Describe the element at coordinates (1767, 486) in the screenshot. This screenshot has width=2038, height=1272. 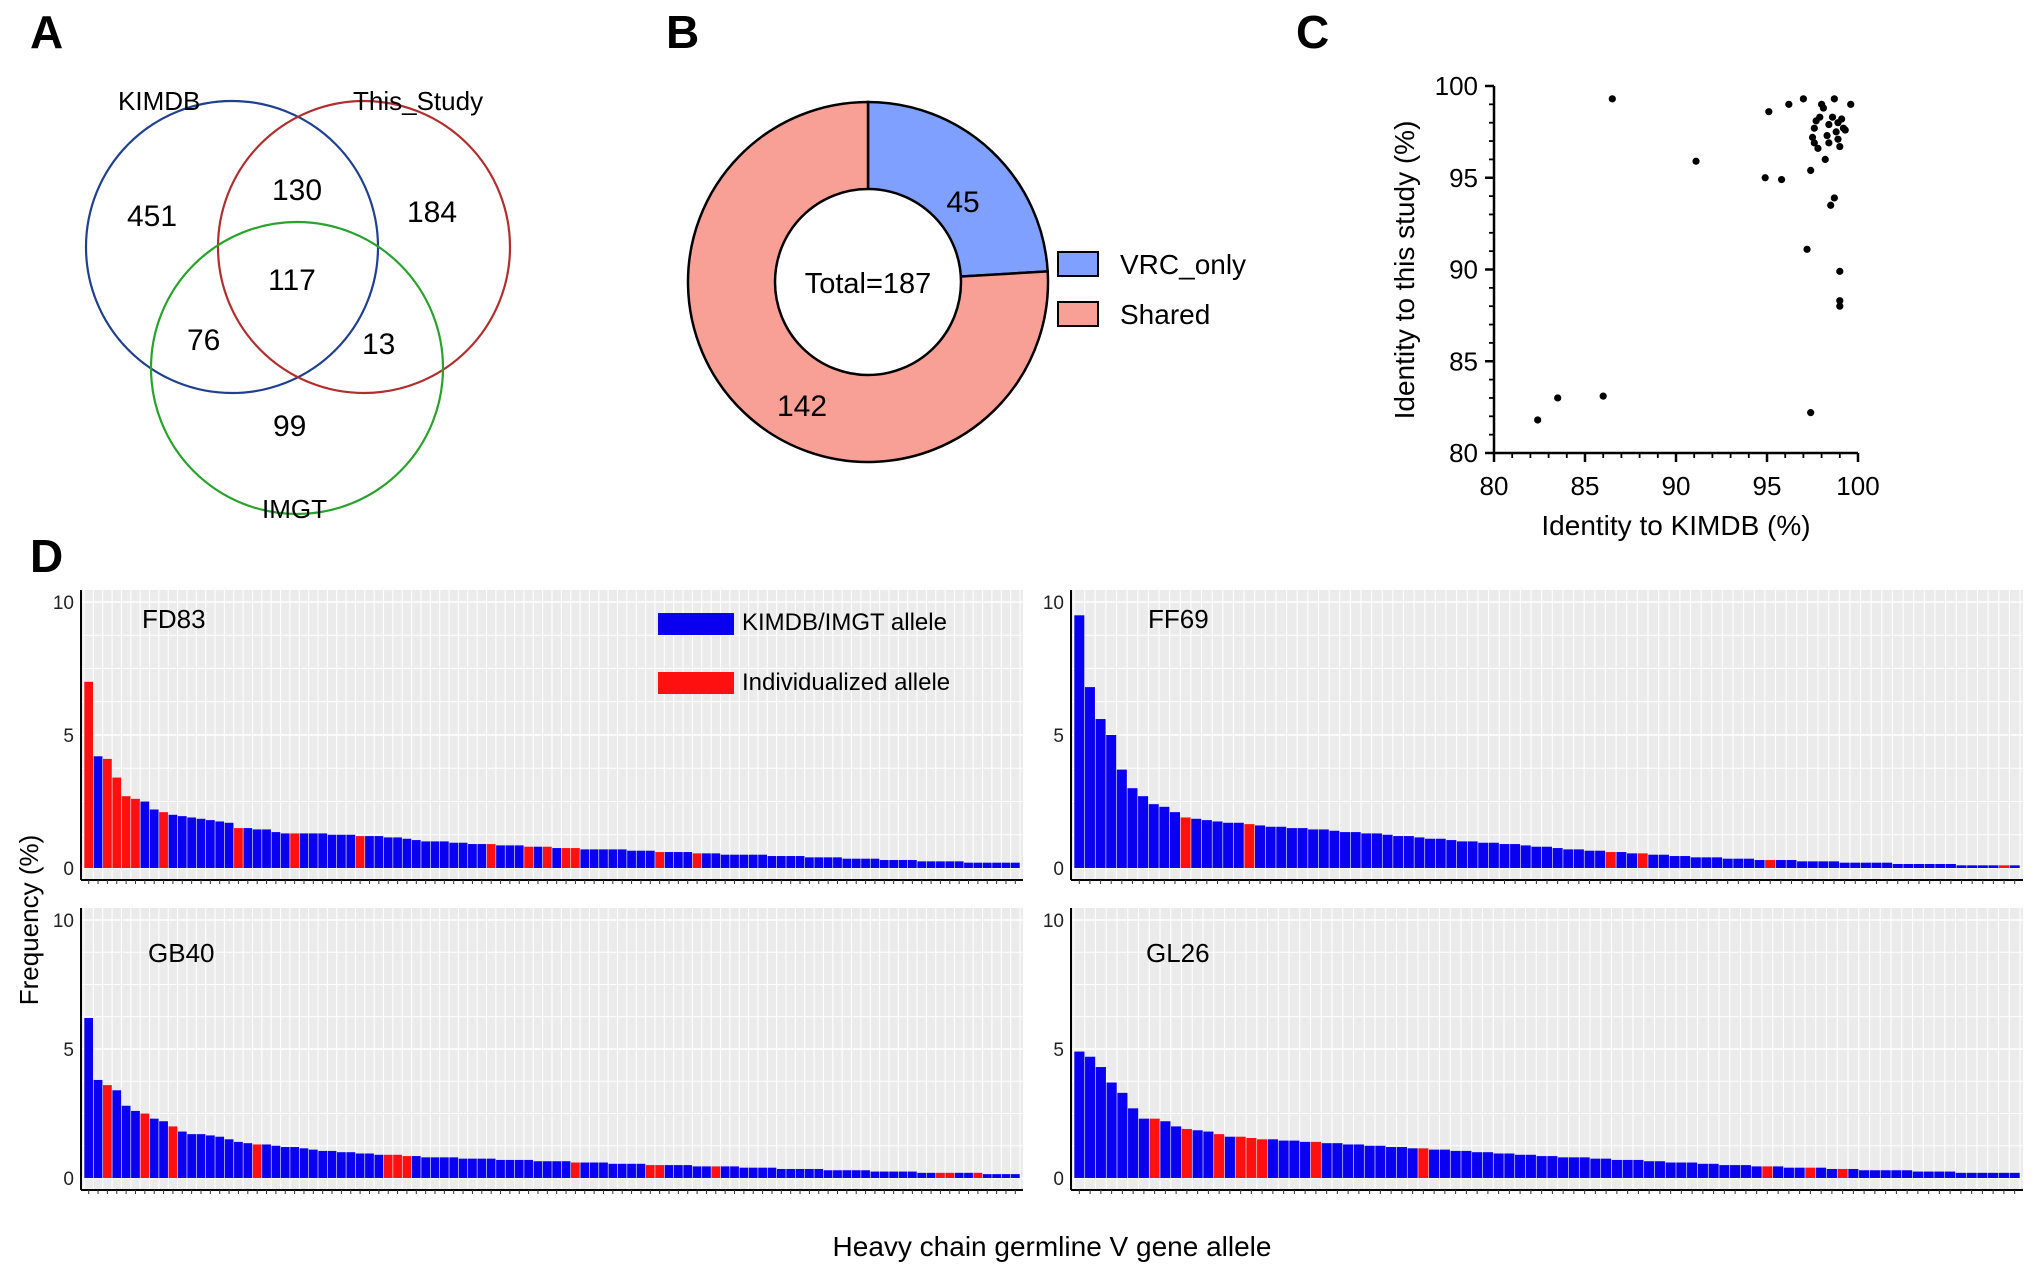
I see `scatter-x-tick-label: 95` at that location.